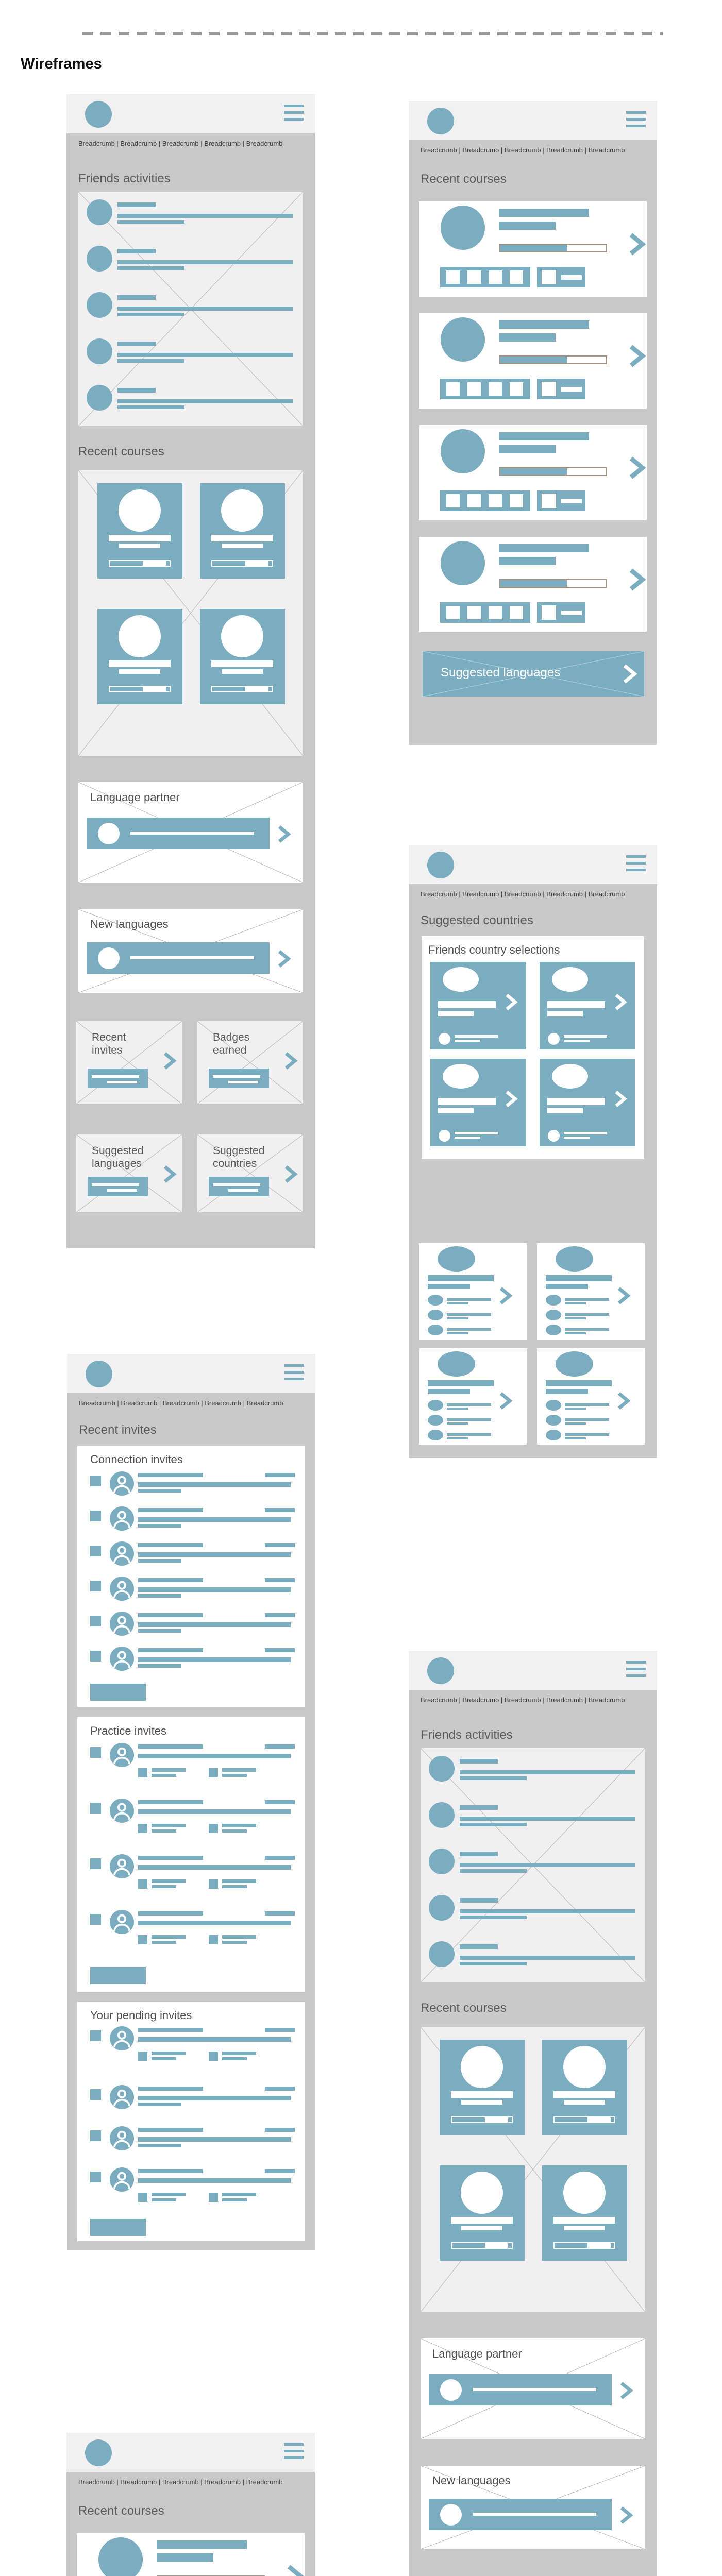  What do you see at coordinates (129, 1062) in the screenshot?
I see `dashboard-card-recent_invites: Recent invites` at bounding box center [129, 1062].